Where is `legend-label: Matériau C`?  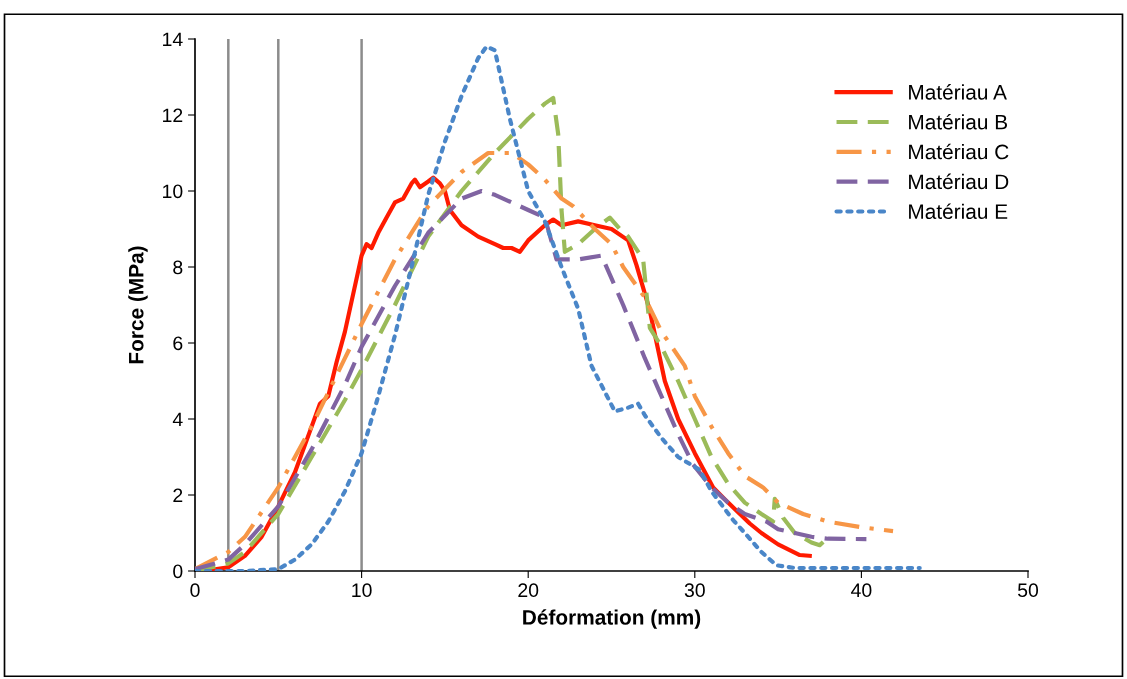 legend-label: Matériau C is located at coordinates (959, 151).